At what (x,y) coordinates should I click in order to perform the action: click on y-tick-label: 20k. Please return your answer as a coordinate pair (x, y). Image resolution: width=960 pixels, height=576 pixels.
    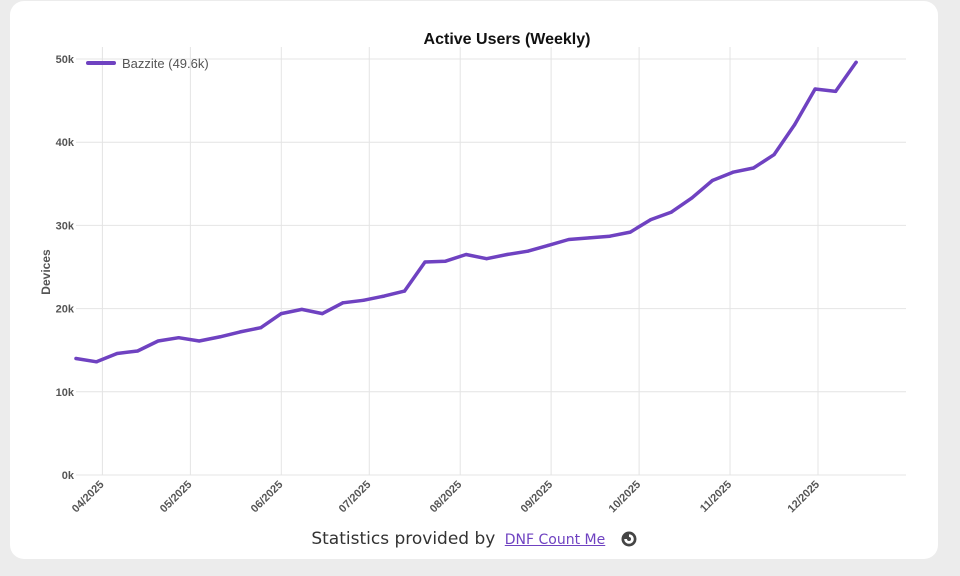
    Looking at the image, I should click on (65, 310).